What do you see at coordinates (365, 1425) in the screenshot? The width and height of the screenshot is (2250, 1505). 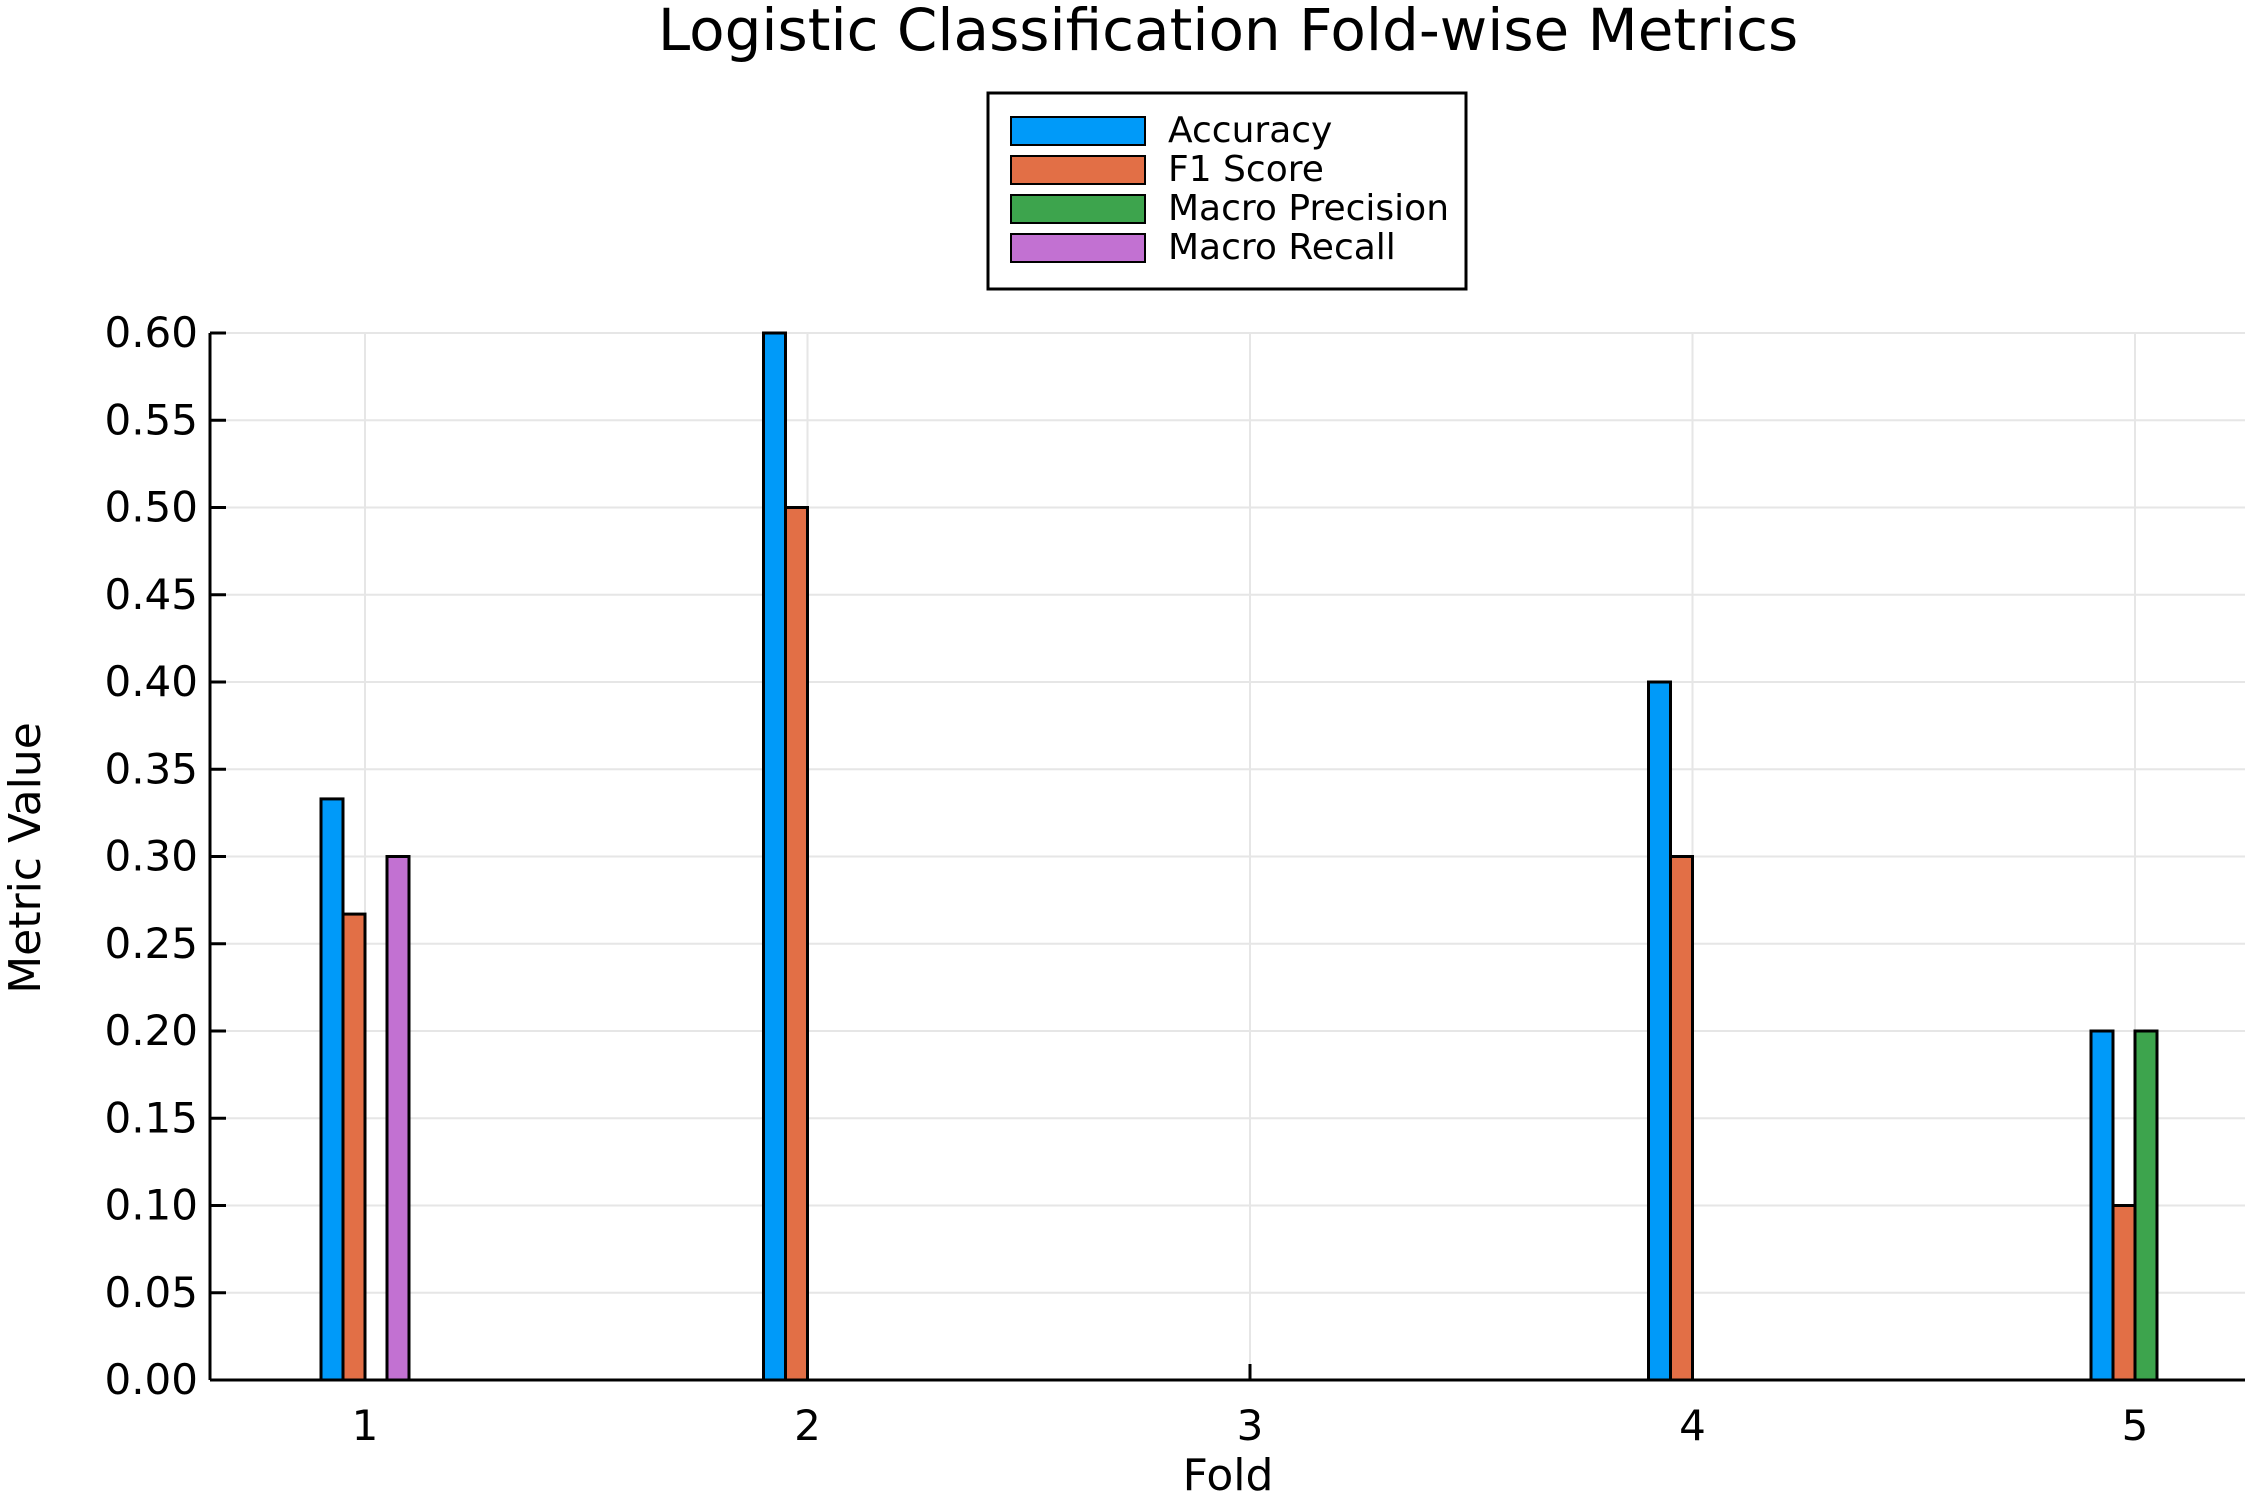 I see `x-tick-label: 1` at bounding box center [365, 1425].